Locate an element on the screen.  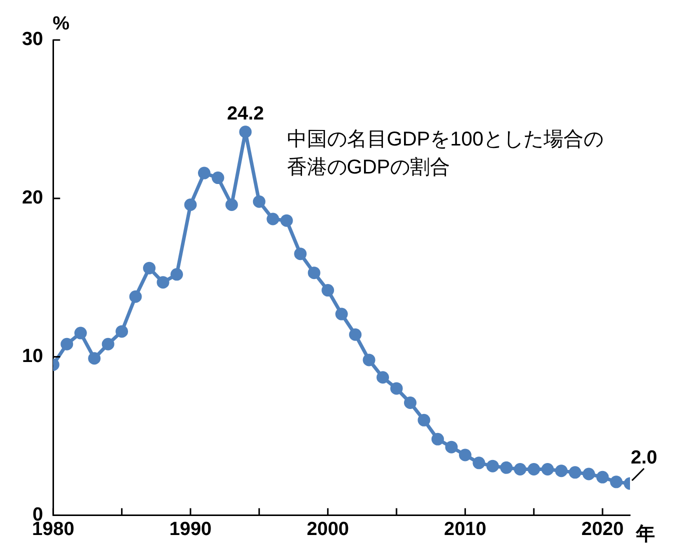
x-tick-label: 1990 is located at coordinates (190, 529).